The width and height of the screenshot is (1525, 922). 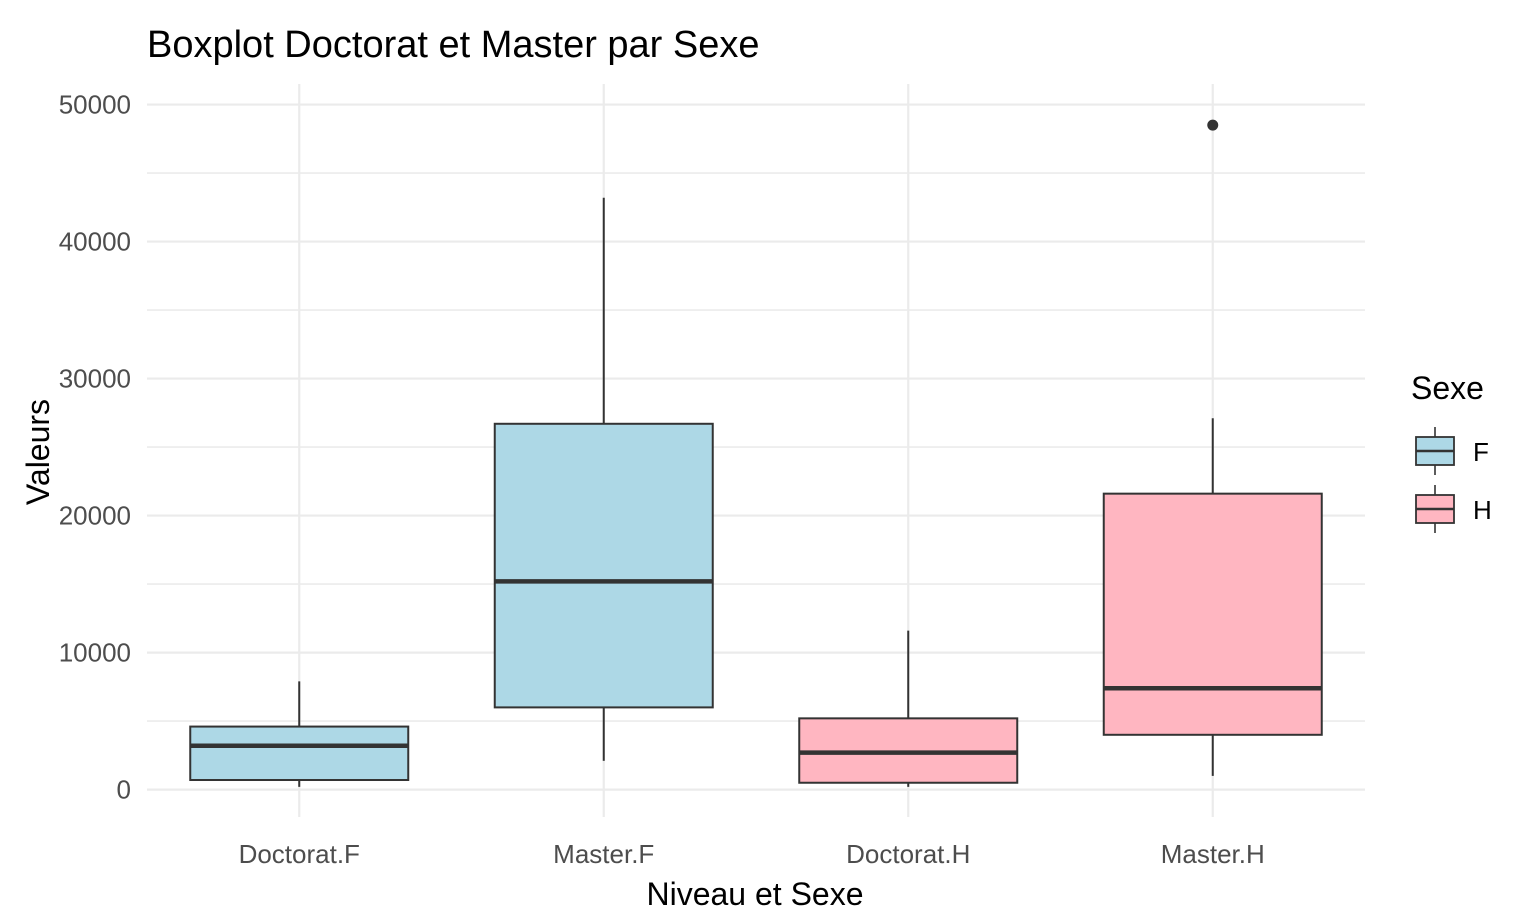 I want to click on box-master-f, so click(x=603, y=479).